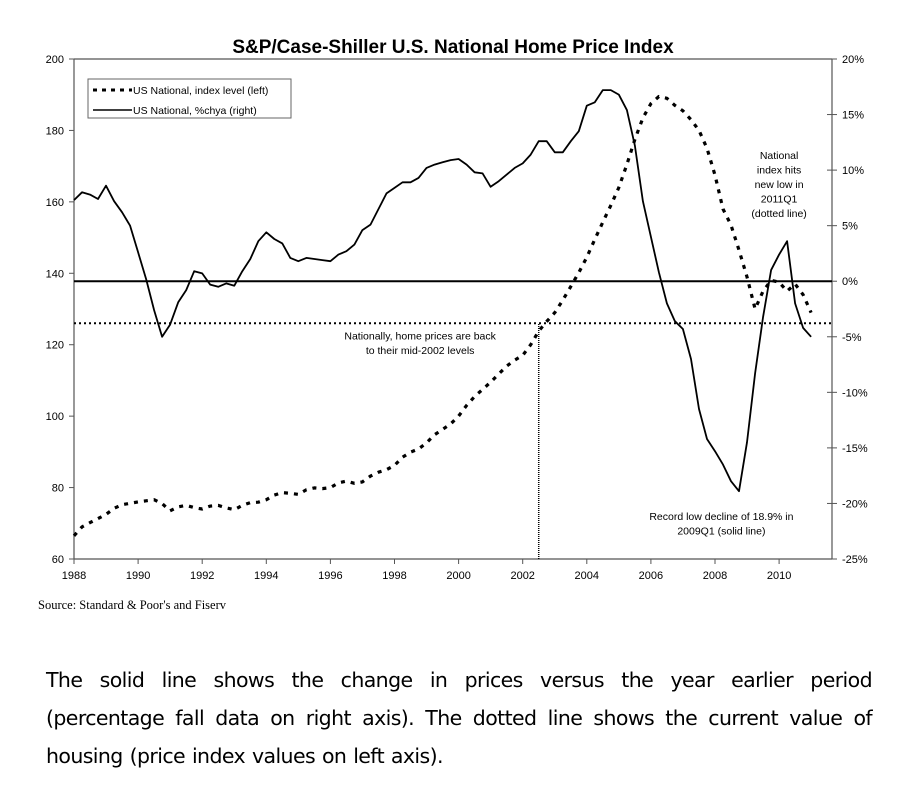 The image size is (908, 805). What do you see at coordinates (266, 576) in the screenshot?
I see `x-tick-label: 1994` at bounding box center [266, 576].